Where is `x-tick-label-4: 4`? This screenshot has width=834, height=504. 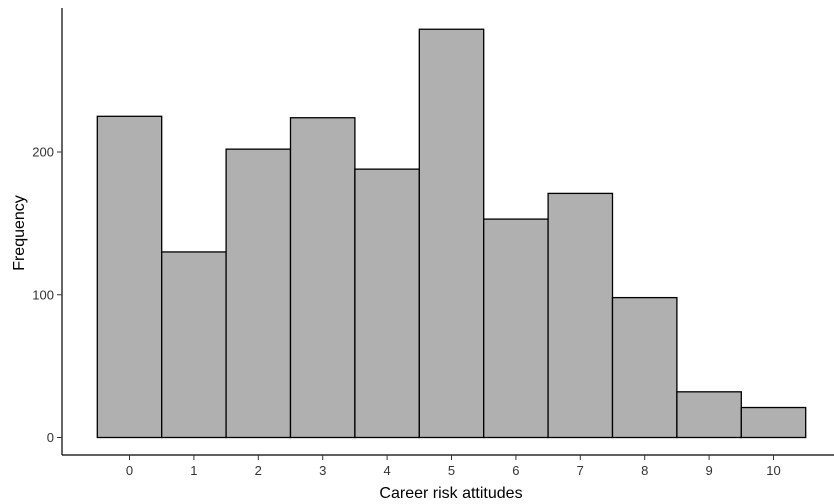
x-tick-label-4: 4 is located at coordinates (386, 470).